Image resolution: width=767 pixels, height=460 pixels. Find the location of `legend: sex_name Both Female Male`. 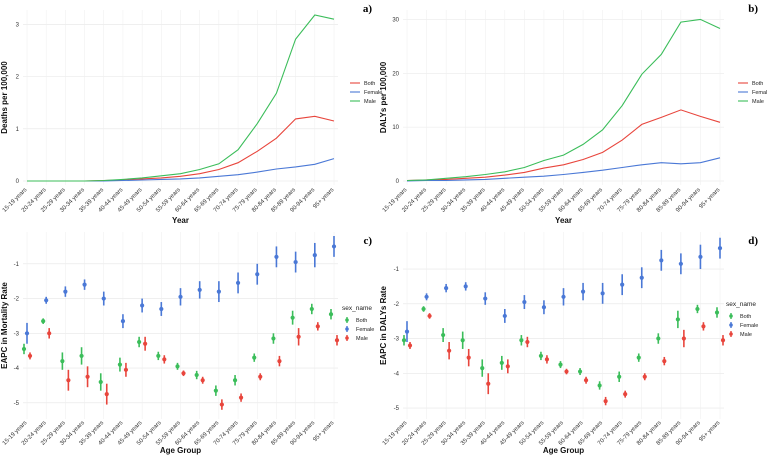

legend: sex_name Both Female Male is located at coordinates (742, 319).